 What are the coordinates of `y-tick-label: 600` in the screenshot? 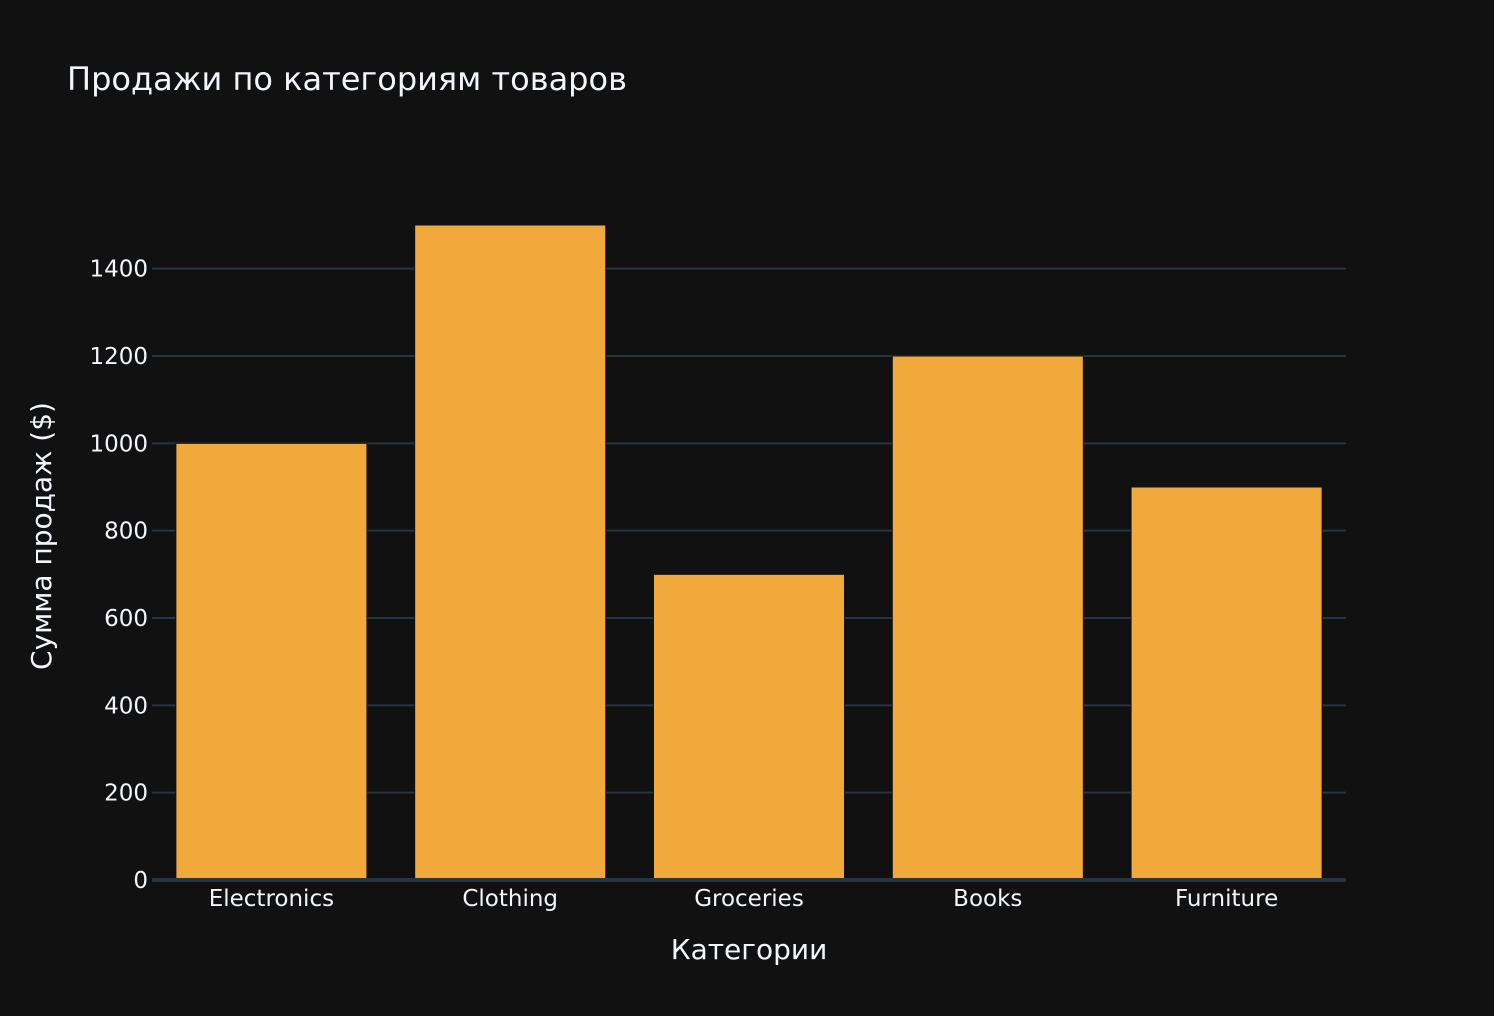 It's located at (126, 619).